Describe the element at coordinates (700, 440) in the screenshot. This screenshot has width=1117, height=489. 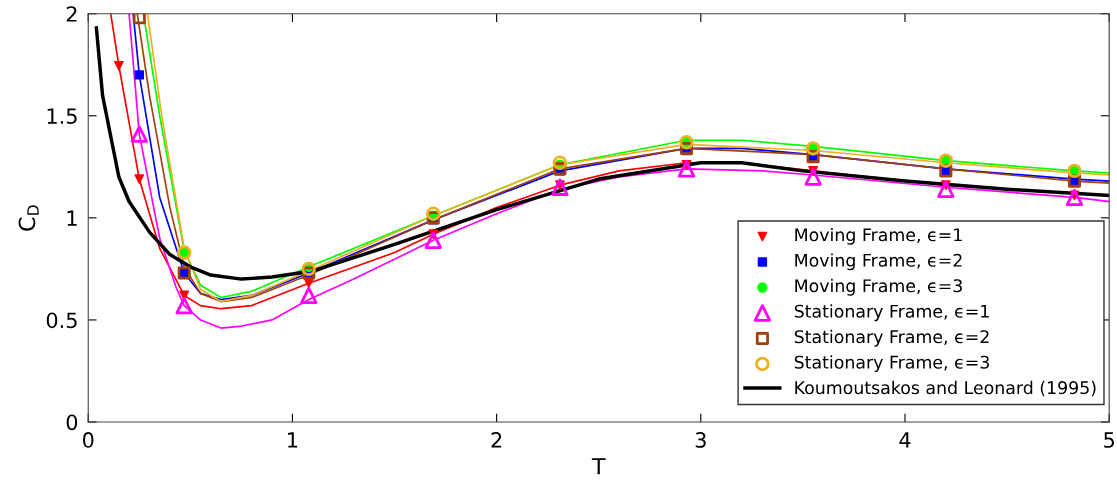
I see `x-tick-label: 3` at that location.